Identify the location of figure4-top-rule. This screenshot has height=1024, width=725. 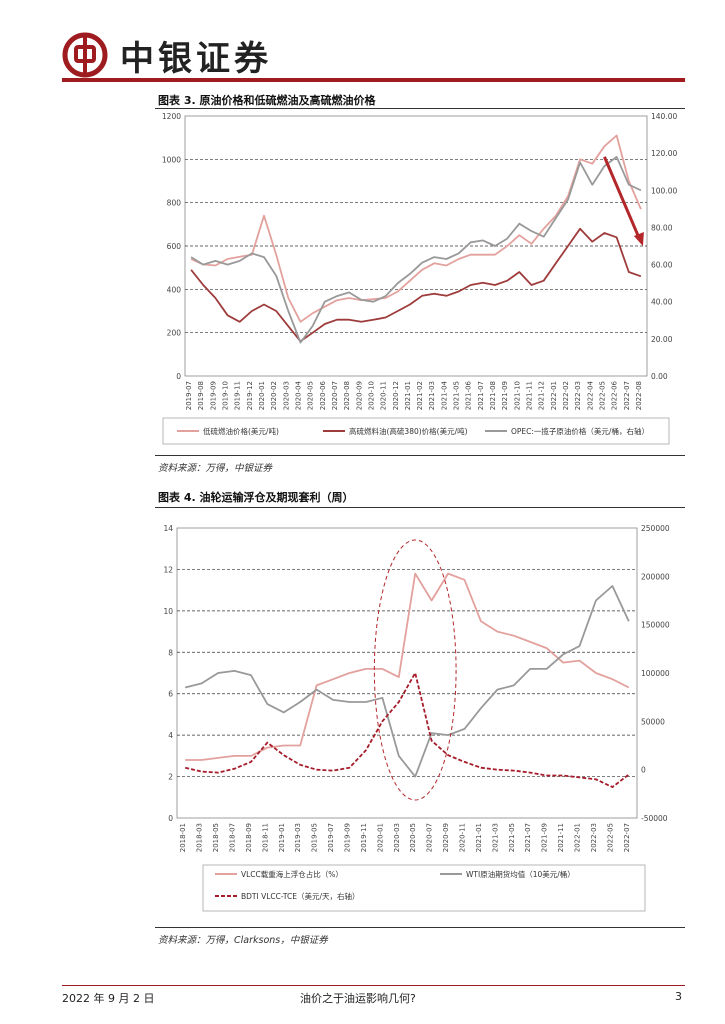
(420, 507).